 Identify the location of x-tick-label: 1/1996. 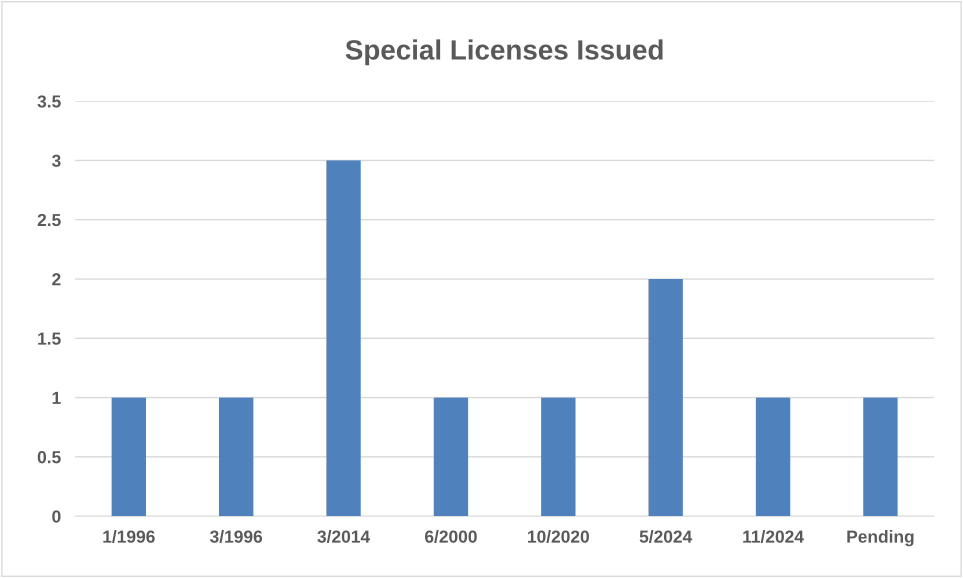
(129, 536).